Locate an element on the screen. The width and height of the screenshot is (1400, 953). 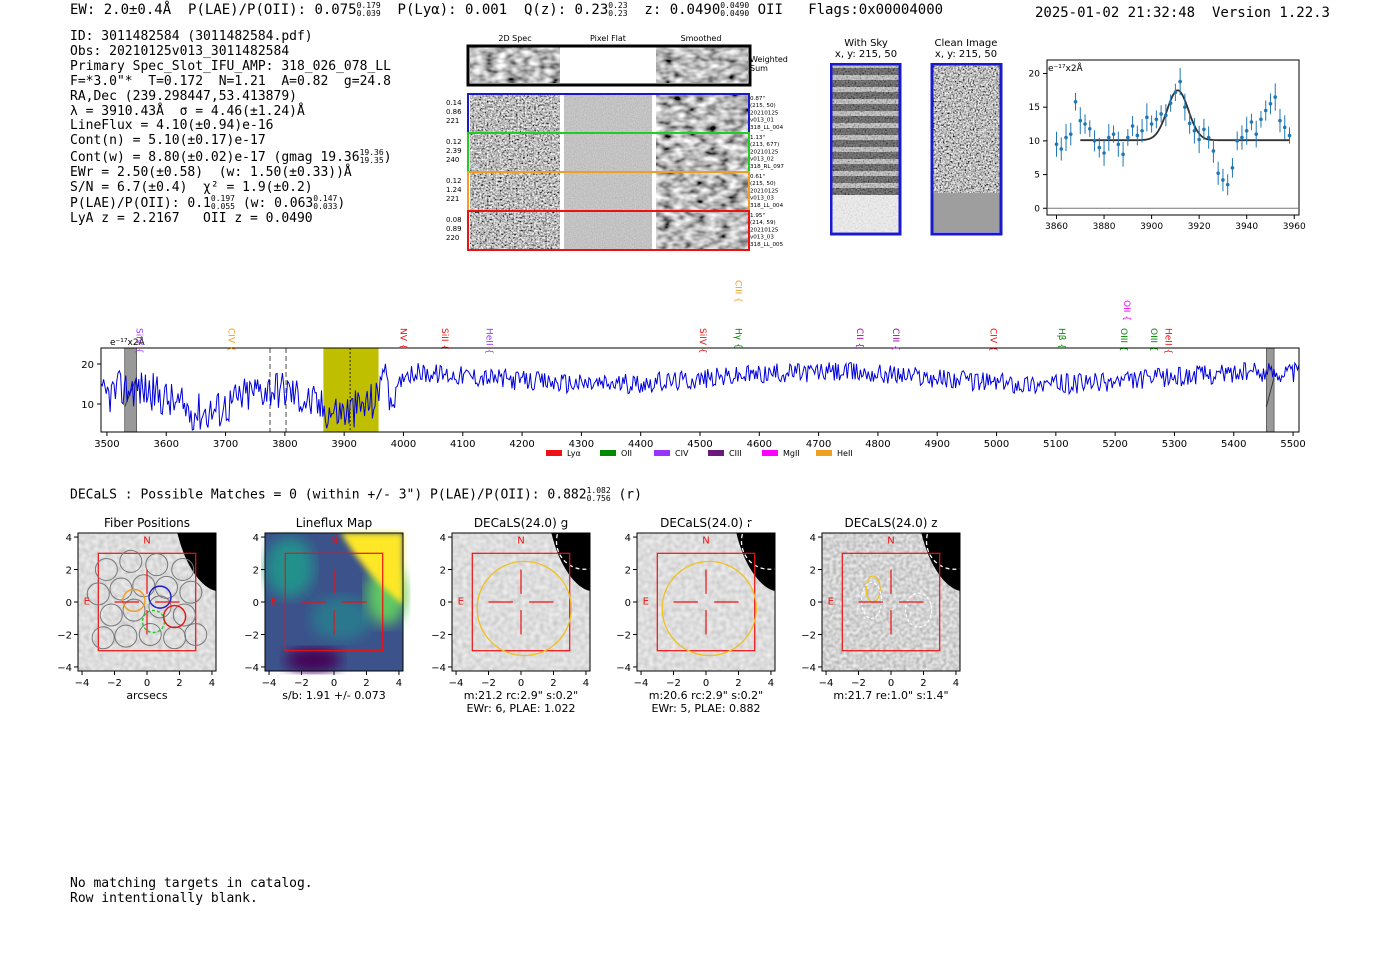
spectrum-xtick-label: 4200 is located at coordinates (521, 444).